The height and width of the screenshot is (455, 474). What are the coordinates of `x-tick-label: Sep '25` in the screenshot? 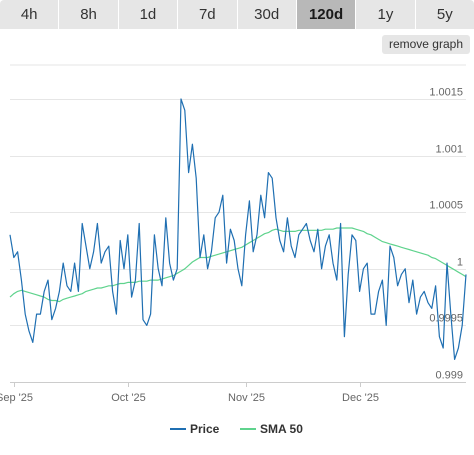 It's located at (16, 398).